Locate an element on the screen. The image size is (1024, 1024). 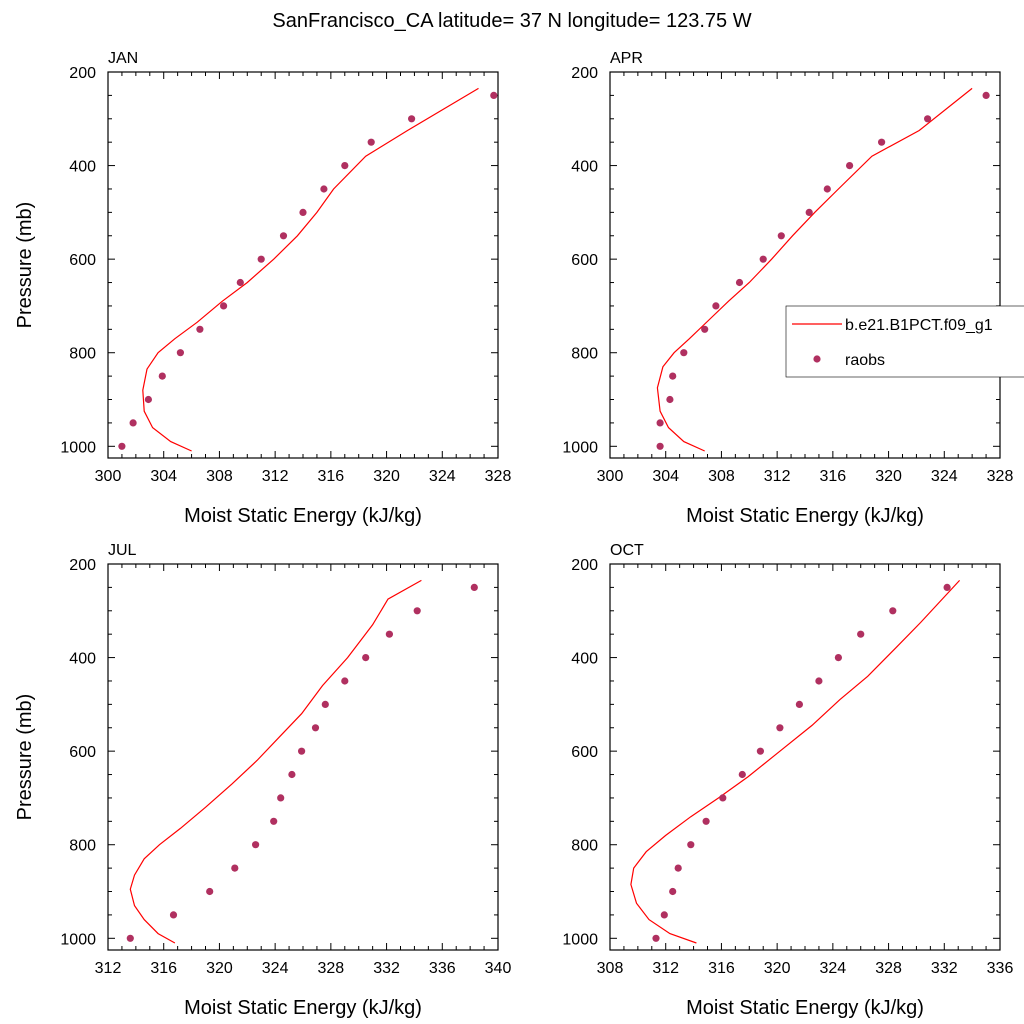
legend-label-model: b.e21.B1PCT.f09_g1 is located at coordinates (919, 325).